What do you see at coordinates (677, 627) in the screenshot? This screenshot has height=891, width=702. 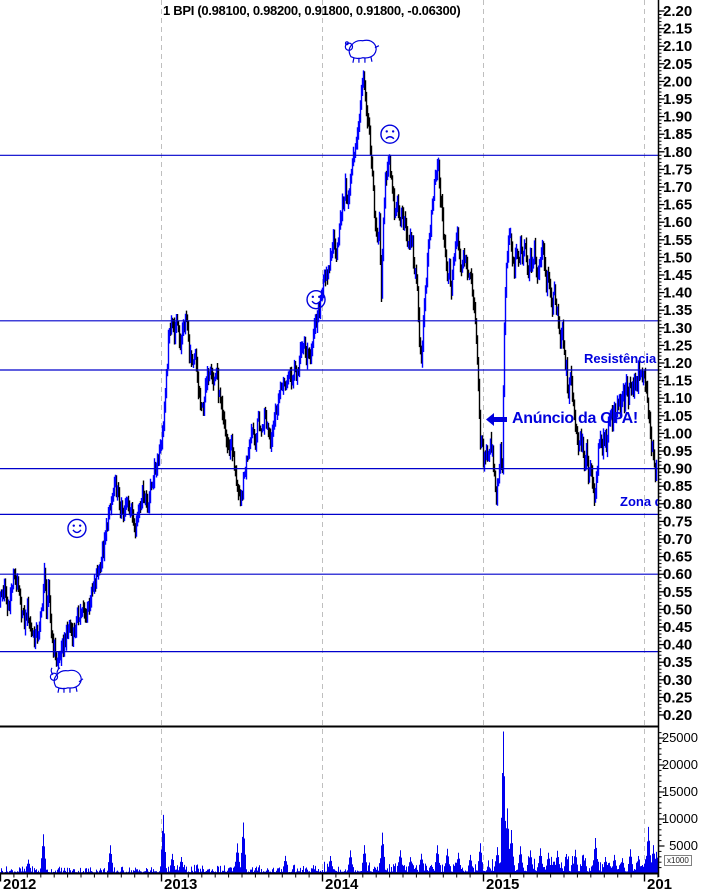 I see `svg-text: 0.45` at bounding box center [677, 627].